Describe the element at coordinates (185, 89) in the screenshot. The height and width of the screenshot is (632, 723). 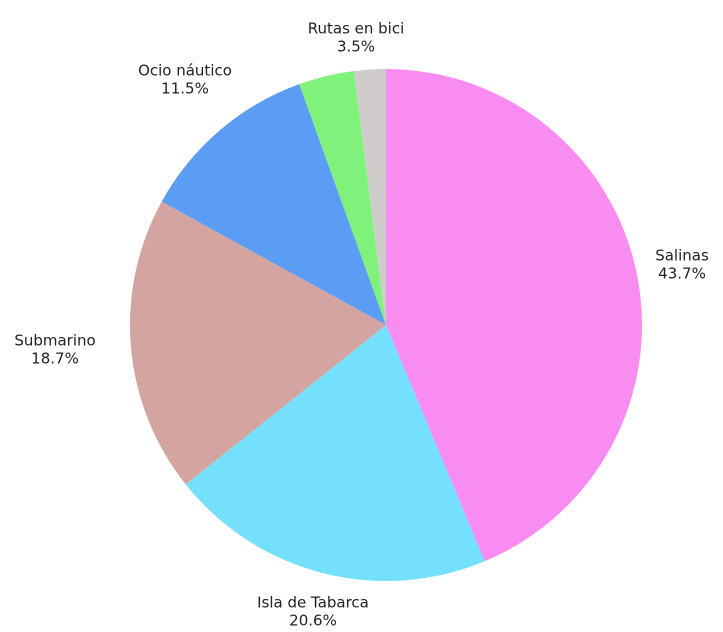
I see `slice-value-label: 11.5%` at that location.